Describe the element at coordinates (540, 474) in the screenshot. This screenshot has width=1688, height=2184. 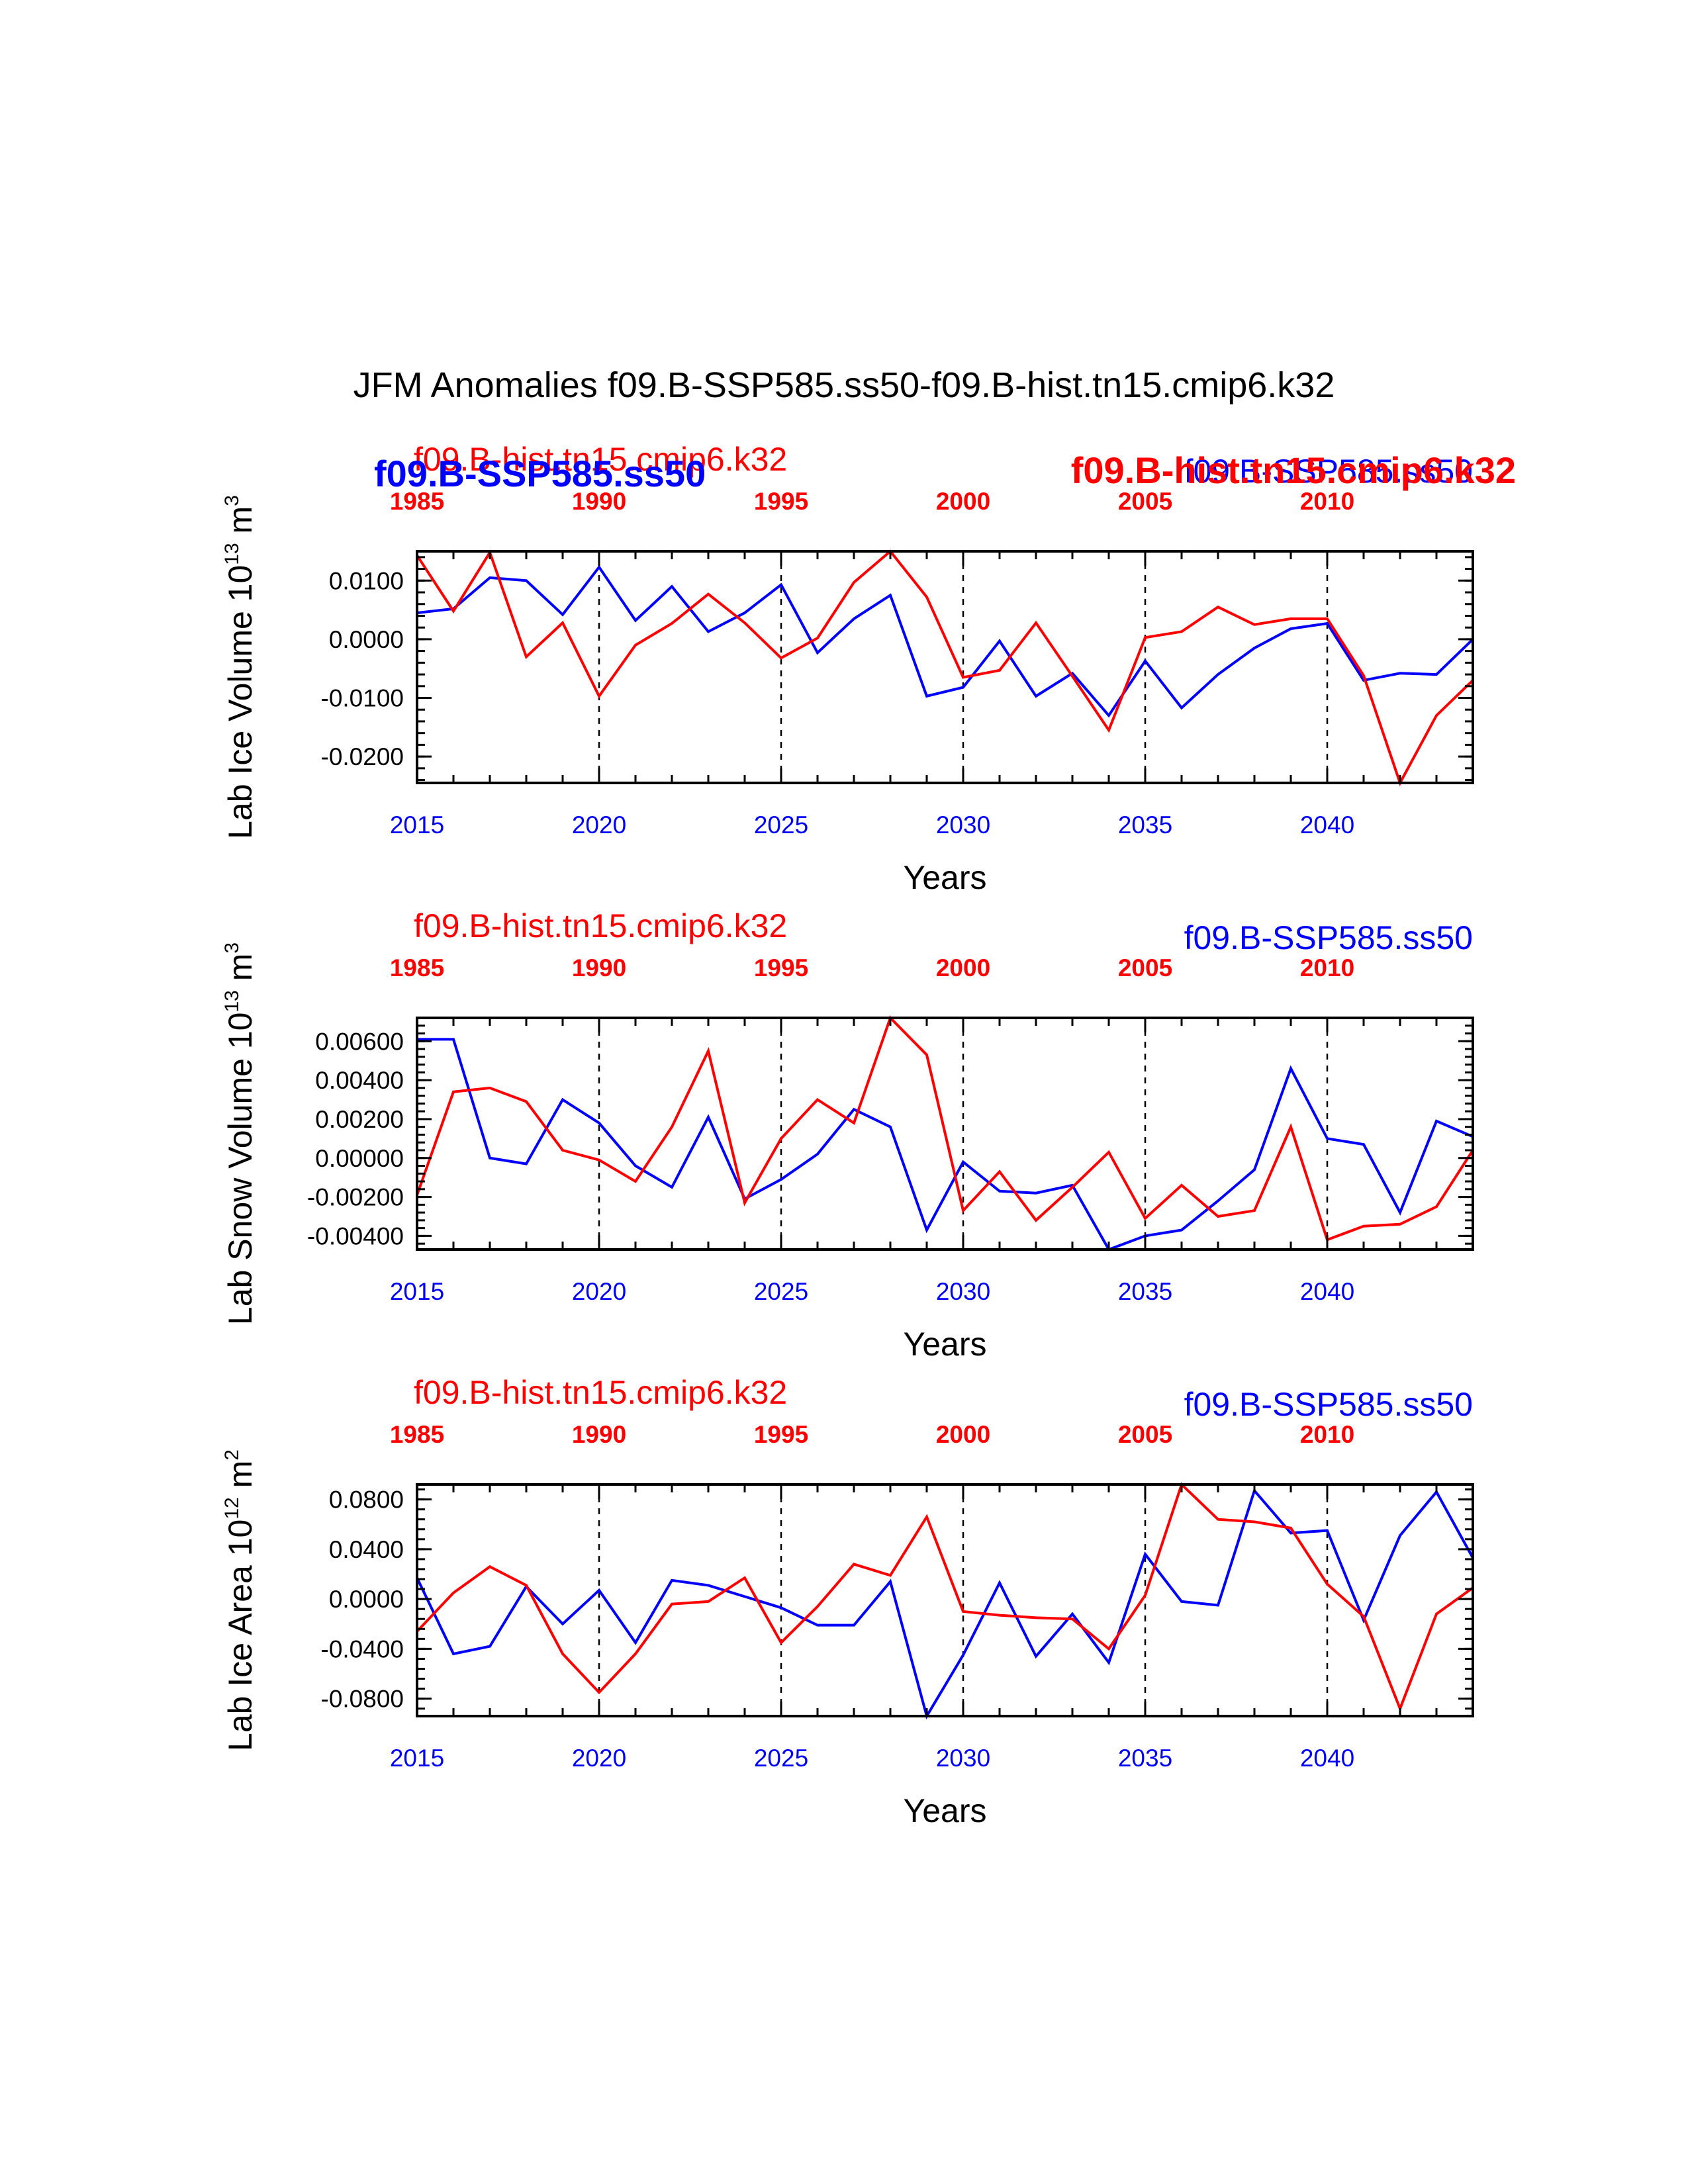
I see `ssp-run-label-bold: f09.B-SSP585.ss50` at that location.